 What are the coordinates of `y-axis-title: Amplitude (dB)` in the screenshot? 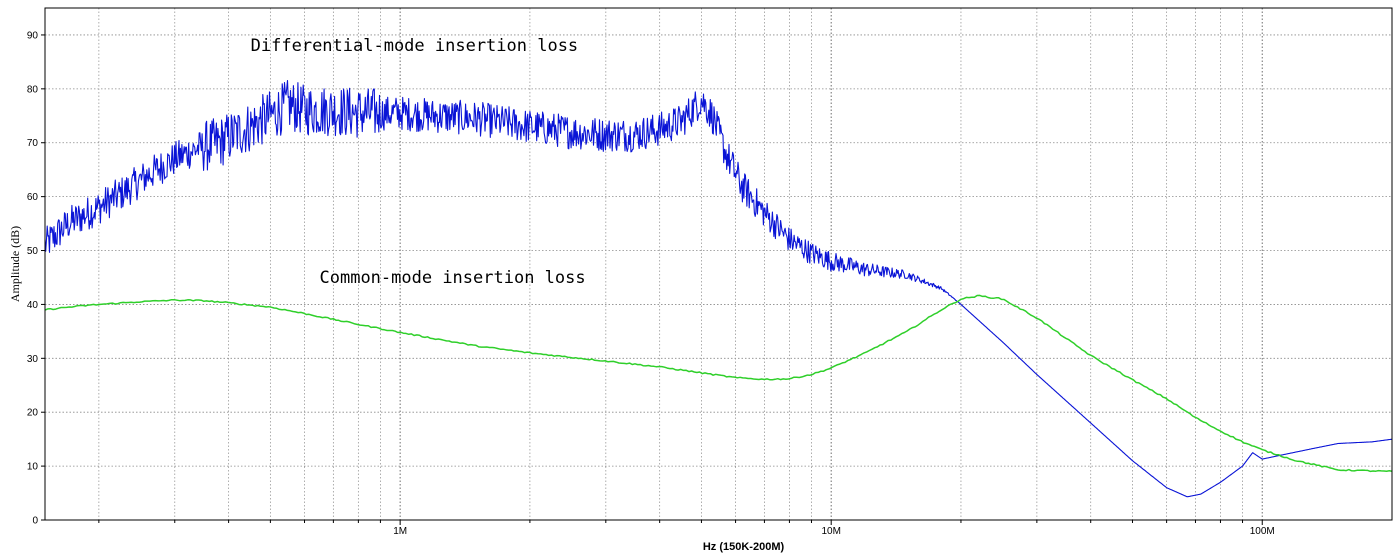 It's located at (15, 264).